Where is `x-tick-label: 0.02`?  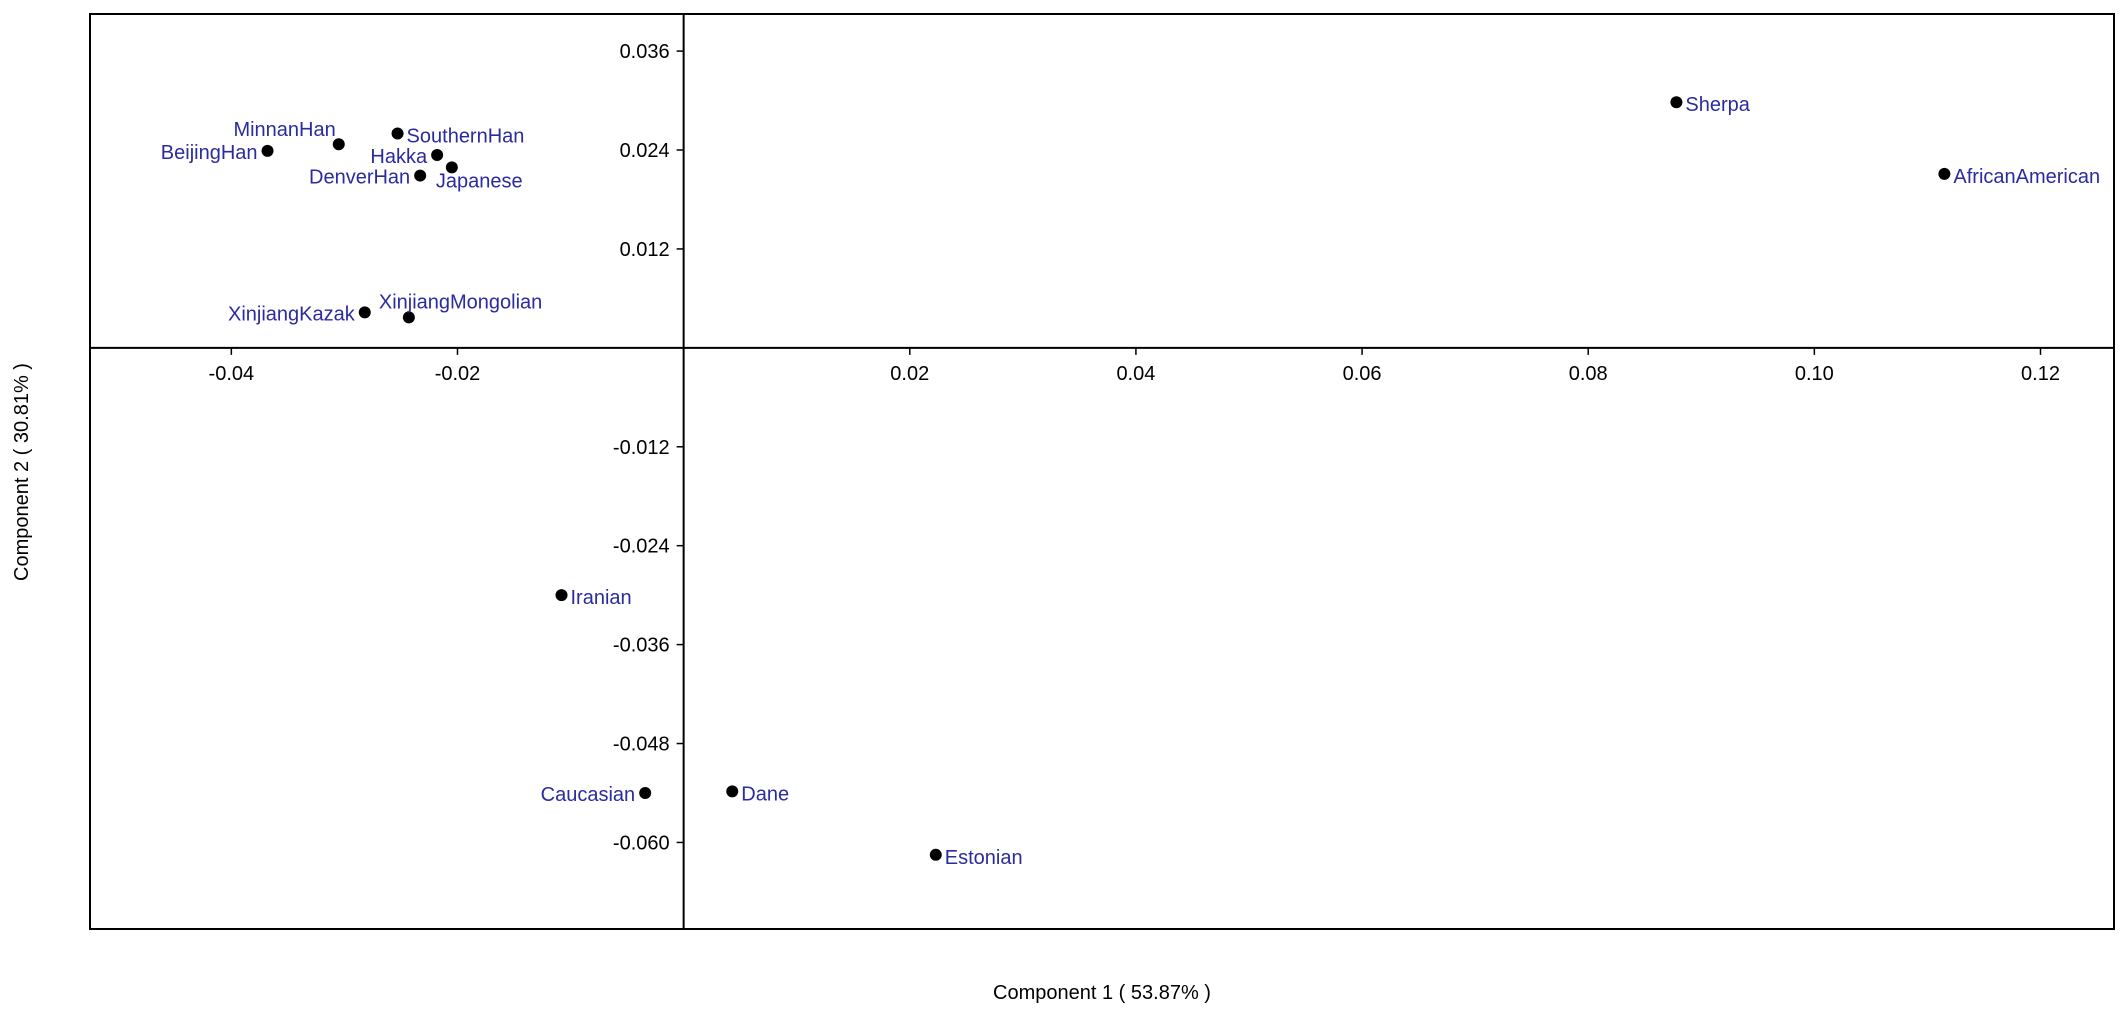 x-tick-label: 0.02 is located at coordinates (909, 374).